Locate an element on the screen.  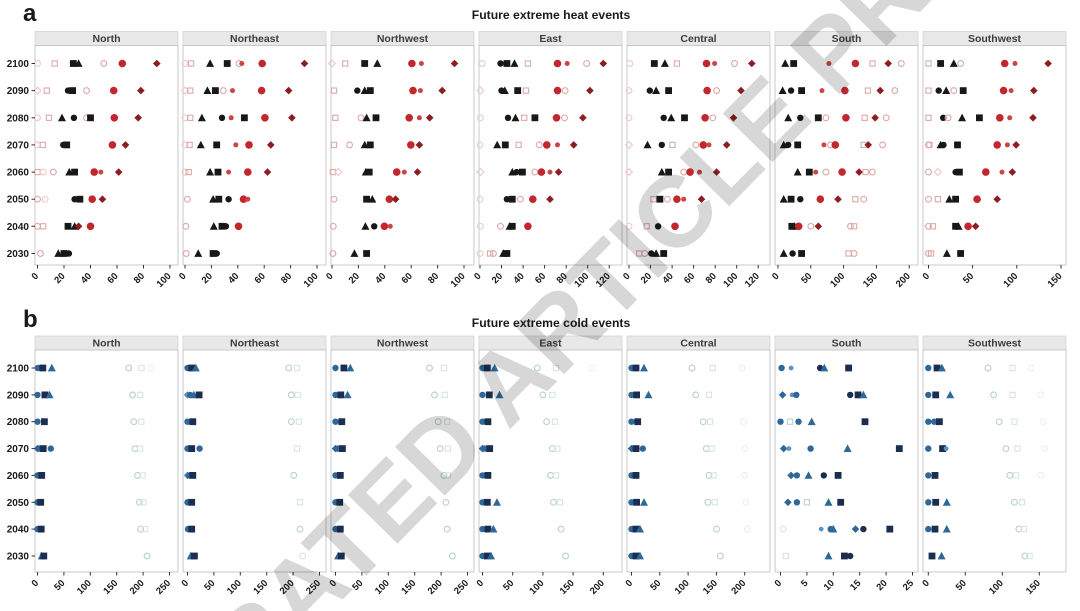
svg-text: Future extreme cold events is located at coordinates (551, 323).